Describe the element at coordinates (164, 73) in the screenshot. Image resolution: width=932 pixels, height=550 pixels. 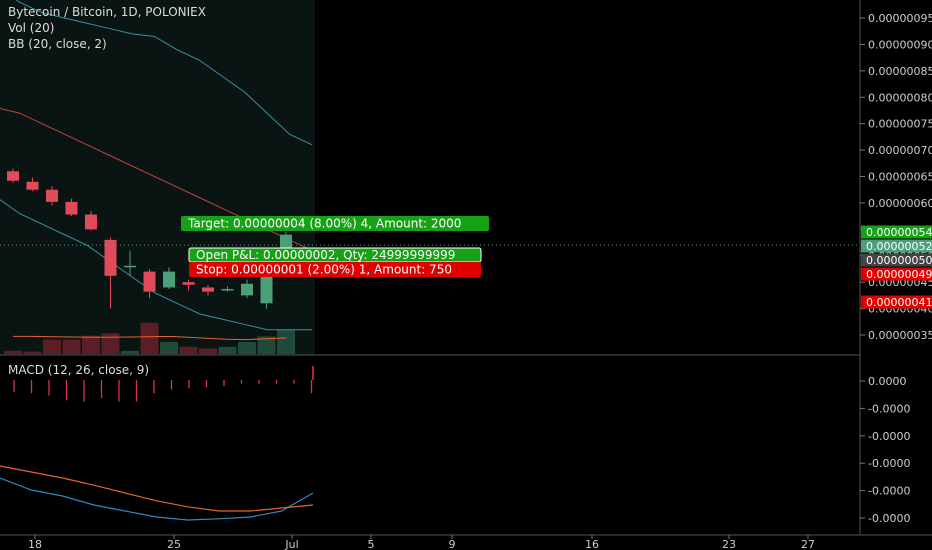
I see `bb-upper-line` at that location.